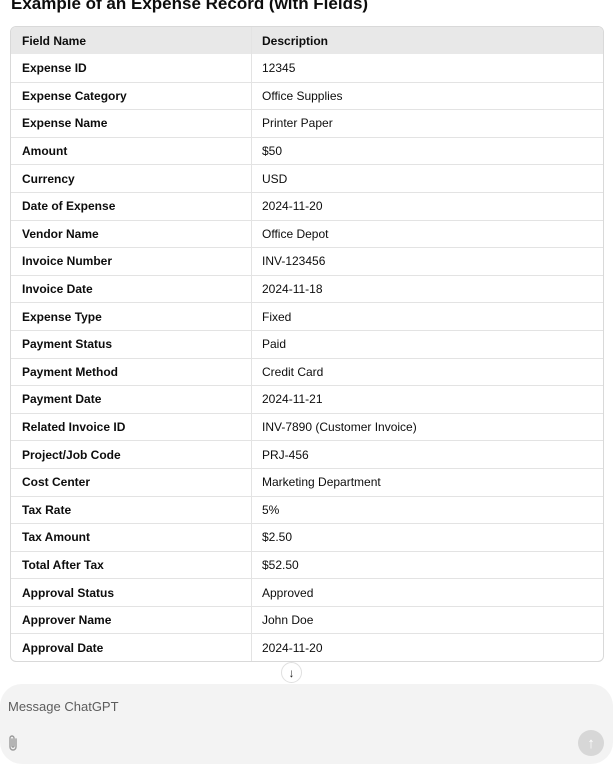 The image size is (613, 764). Describe the element at coordinates (321, 482) in the screenshot. I see `description-cell: Marketing Department` at that location.